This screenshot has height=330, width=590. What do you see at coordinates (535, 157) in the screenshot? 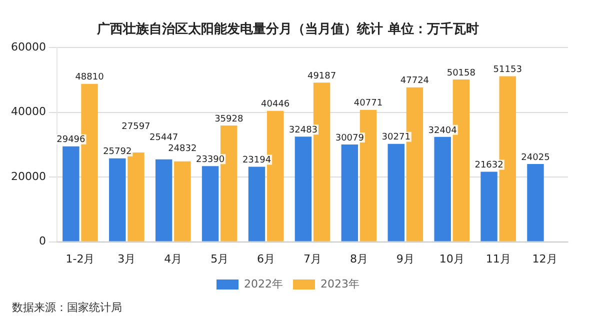
I see `data-label: 24025` at bounding box center [535, 157].